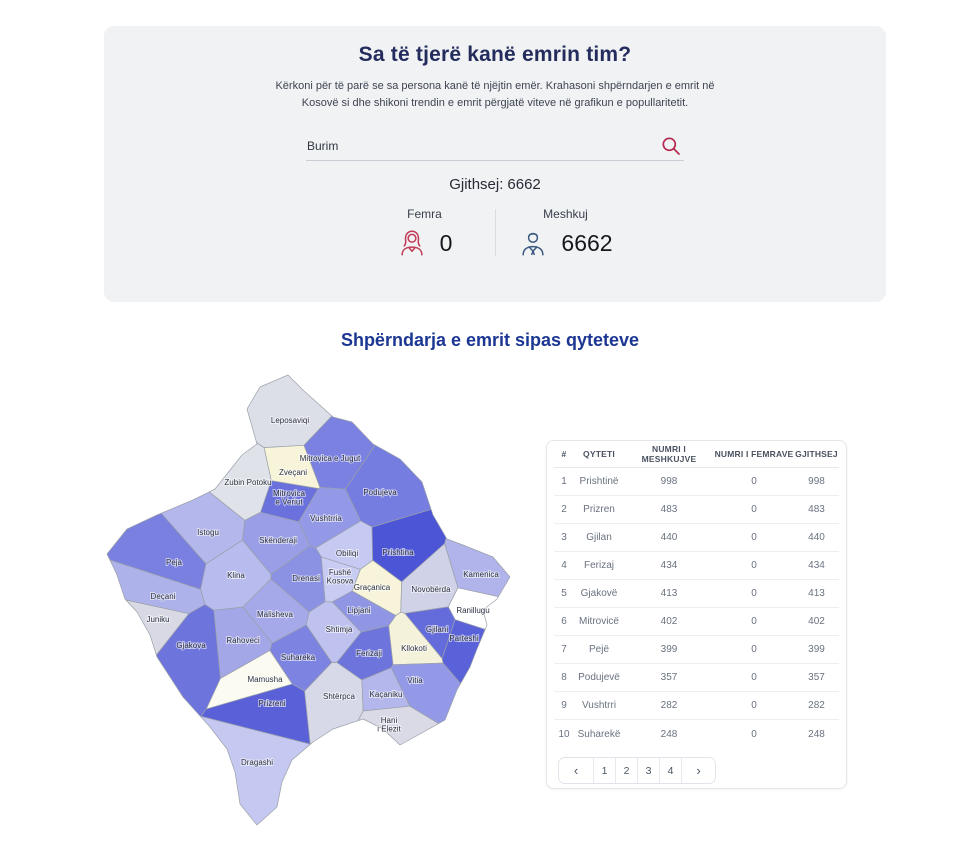 Image resolution: width=980 pixels, height=846 pixels. I want to click on table-row: 1 Prishtinë 998 0 998, so click(696, 482).